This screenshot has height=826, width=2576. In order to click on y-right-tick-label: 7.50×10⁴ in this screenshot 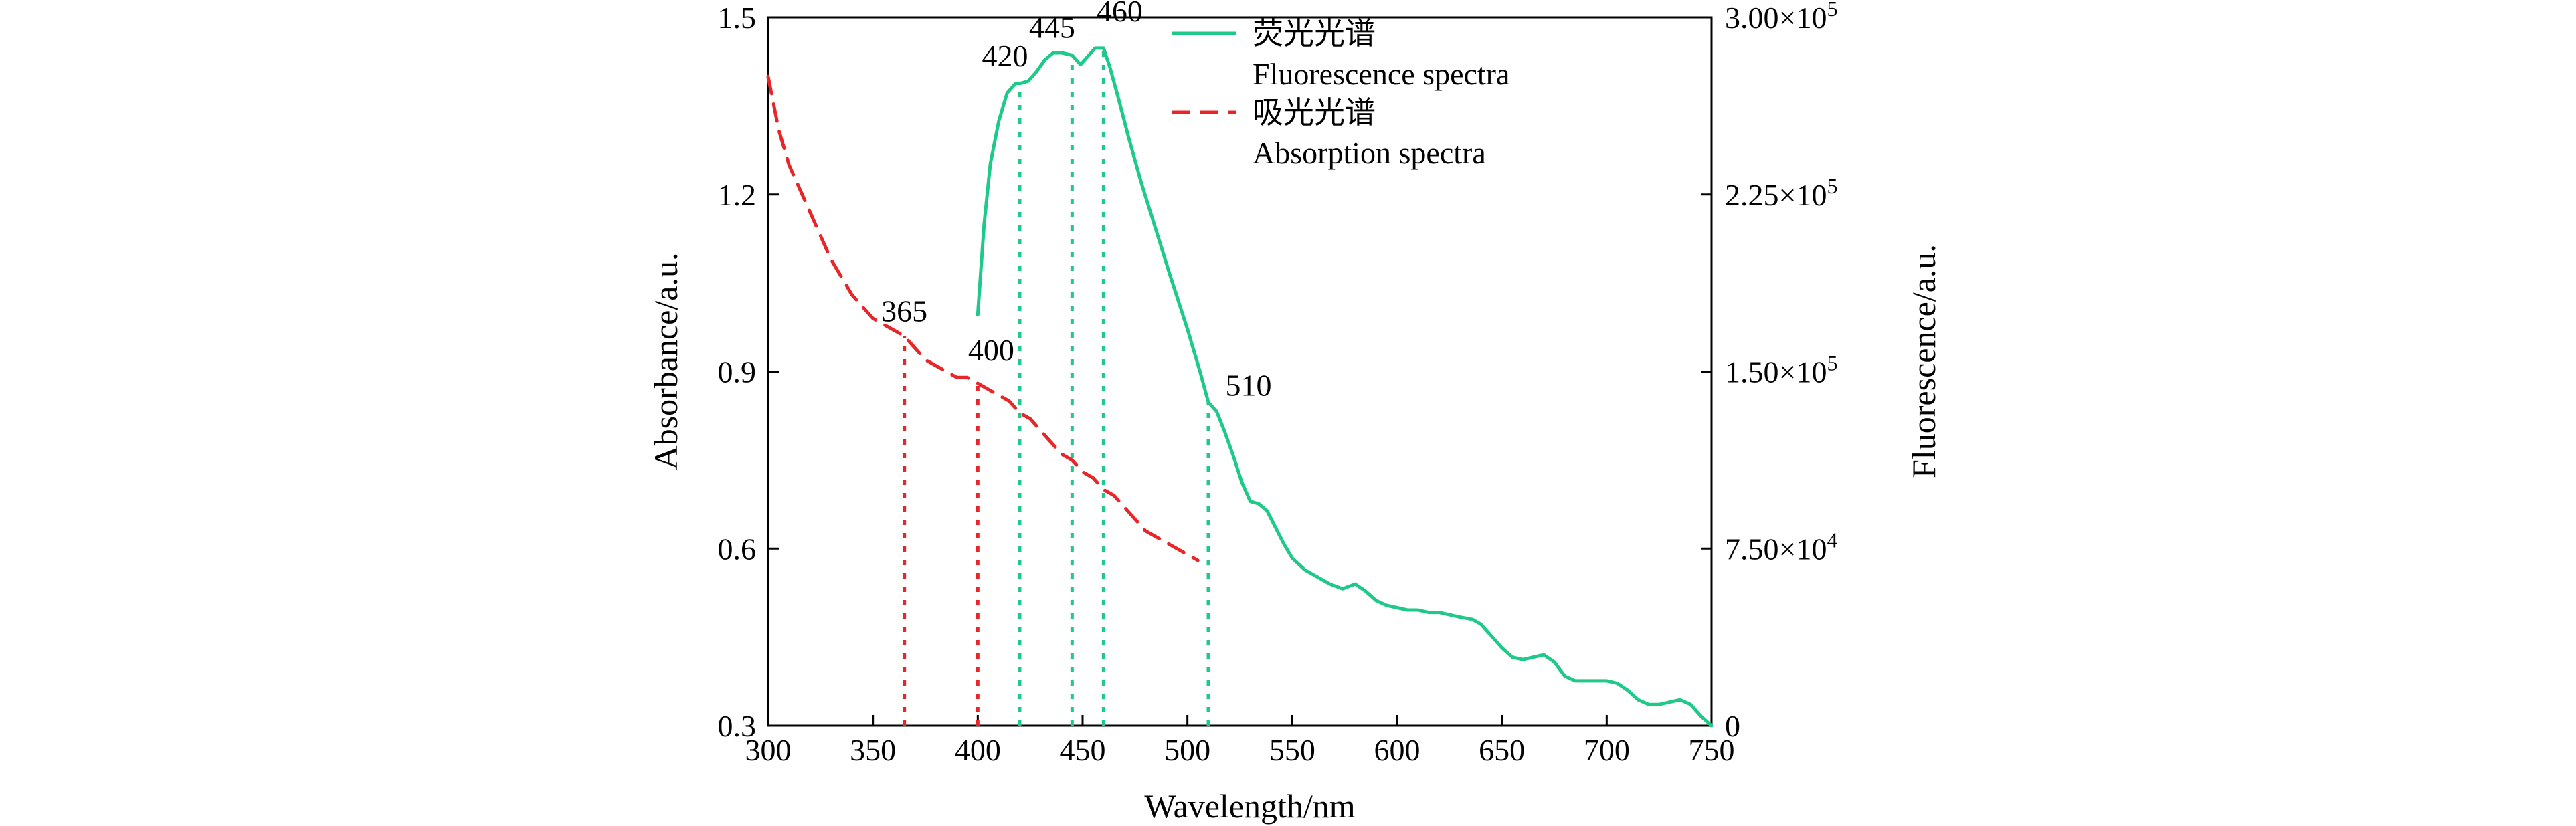, I will do `click(1781, 547)`.